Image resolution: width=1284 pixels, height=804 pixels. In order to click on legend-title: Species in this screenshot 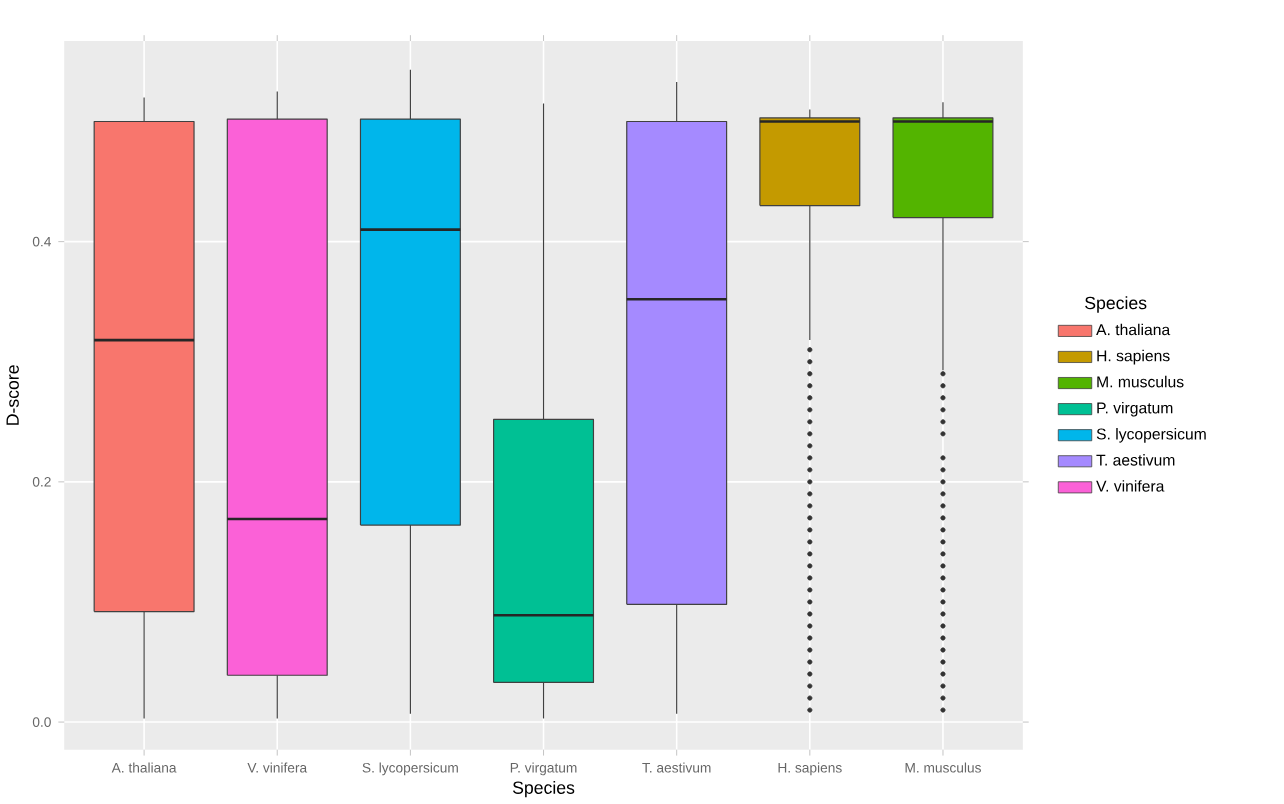, I will do `click(1116, 304)`.